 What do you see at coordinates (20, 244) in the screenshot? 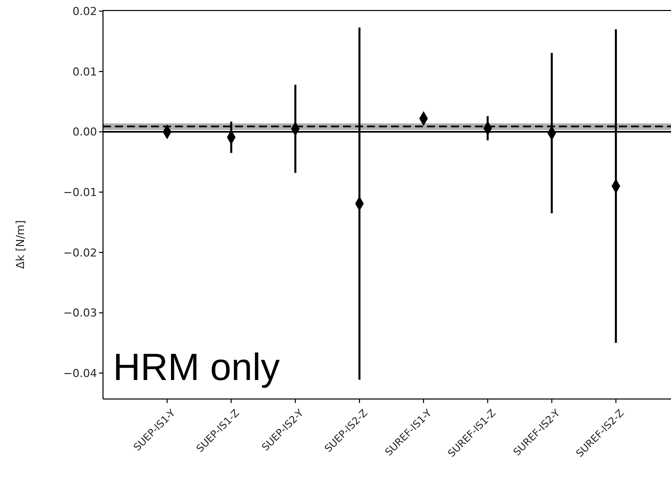
I see `y-axis-title: Δk [N/m]` at bounding box center [20, 244].